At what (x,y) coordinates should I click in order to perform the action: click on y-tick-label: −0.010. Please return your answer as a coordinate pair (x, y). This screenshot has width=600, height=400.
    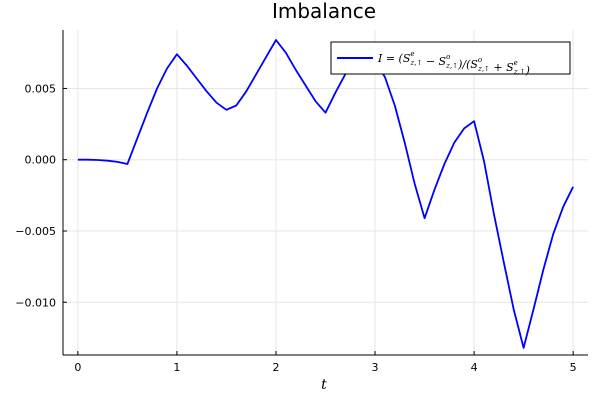
    Looking at the image, I should click on (35, 302).